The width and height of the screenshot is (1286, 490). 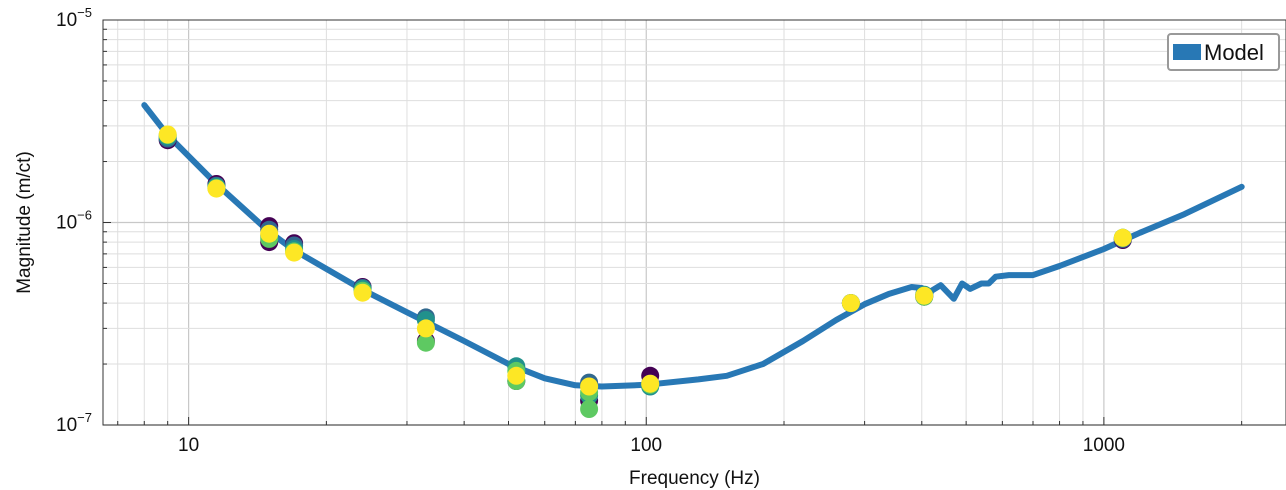 What do you see at coordinates (1187, 52) in the screenshot?
I see `legend-swatch-model` at bounding box center [1187, 52].